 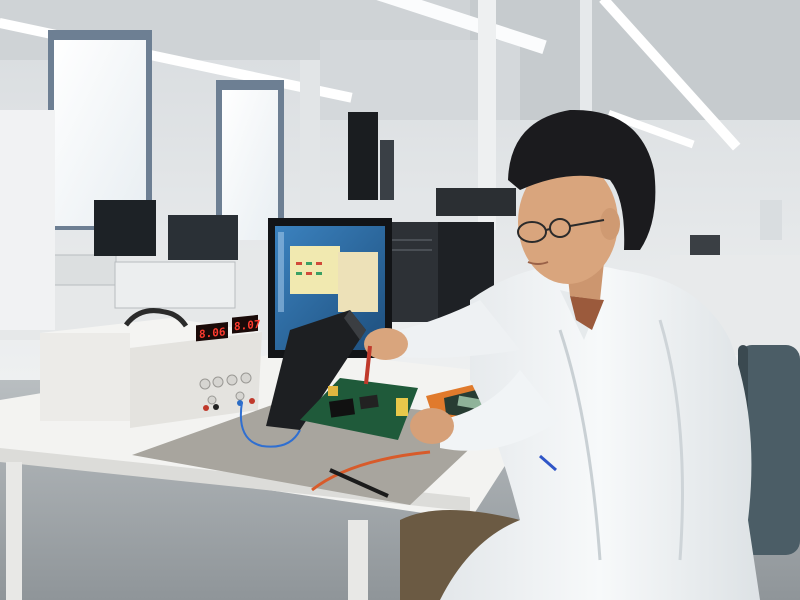 What do you see at coordinates (412, 272) in the screenshot?
I see `pc-tower-front` at bounding box center [412, 272].